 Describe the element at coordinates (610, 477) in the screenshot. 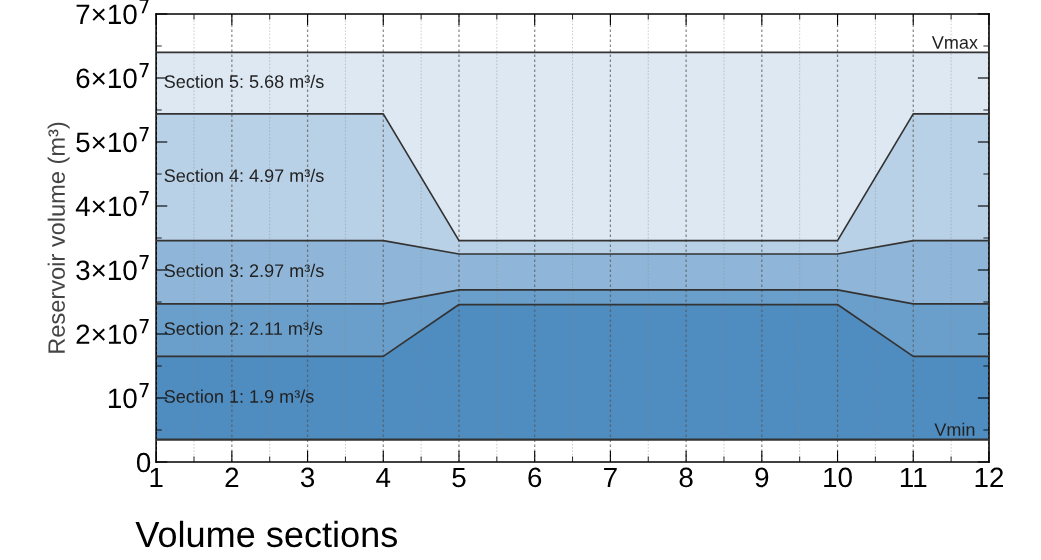

I see `x-tick-label: 7` at that location.